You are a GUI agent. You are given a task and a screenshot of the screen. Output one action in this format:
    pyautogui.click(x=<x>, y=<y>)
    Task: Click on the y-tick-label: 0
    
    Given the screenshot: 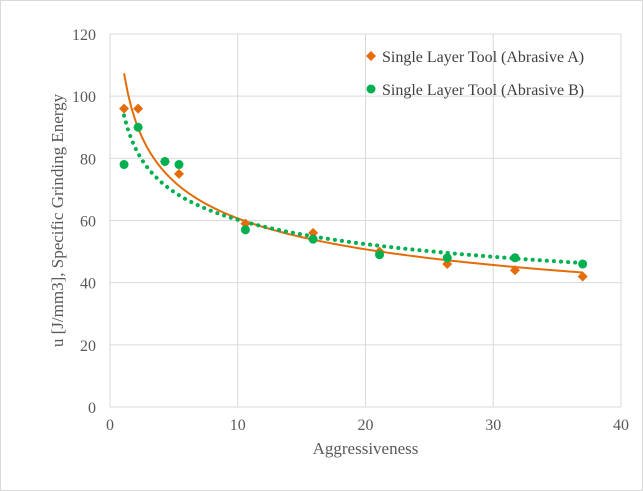 What is the action you would take?
    pyautogui.click(x=92, y=408)
    